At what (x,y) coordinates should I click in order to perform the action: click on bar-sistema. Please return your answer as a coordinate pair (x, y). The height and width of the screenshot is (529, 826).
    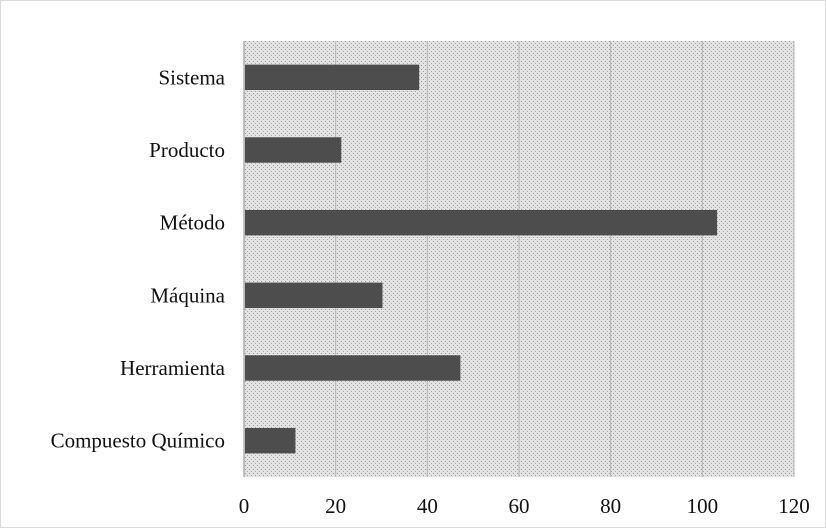
    Looking at the image, I should click on (332, 77).